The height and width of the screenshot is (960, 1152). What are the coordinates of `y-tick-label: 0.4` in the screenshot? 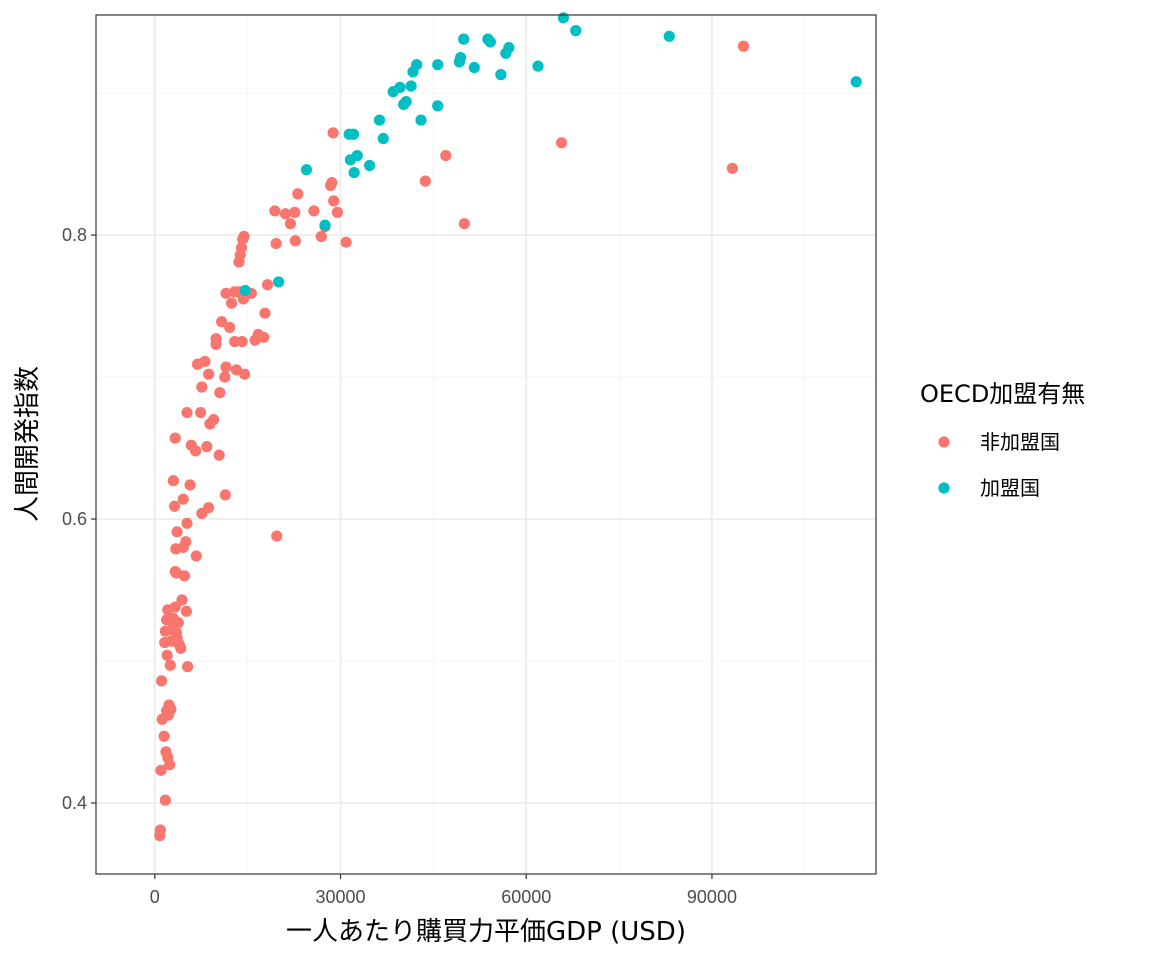 It's located at (74, 803).